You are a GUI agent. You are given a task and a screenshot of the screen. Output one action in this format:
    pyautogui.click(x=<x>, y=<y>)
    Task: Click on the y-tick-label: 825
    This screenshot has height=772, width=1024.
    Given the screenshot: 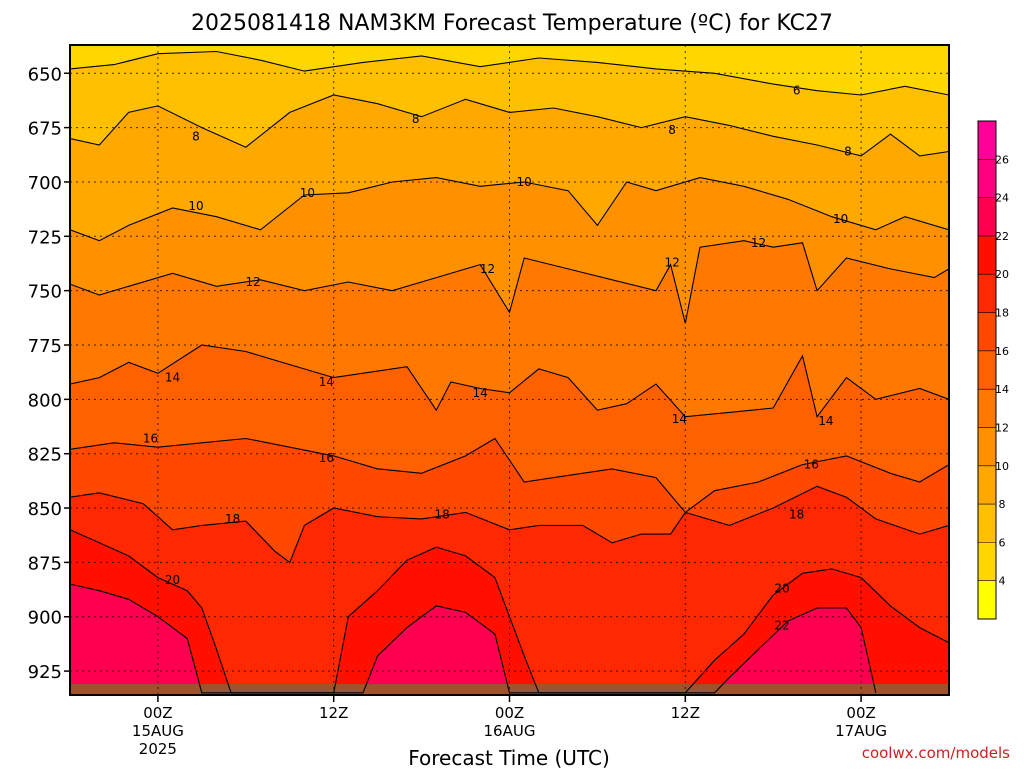 What is the action you would take?
    pyautogui.click(x=45, y=455)
    